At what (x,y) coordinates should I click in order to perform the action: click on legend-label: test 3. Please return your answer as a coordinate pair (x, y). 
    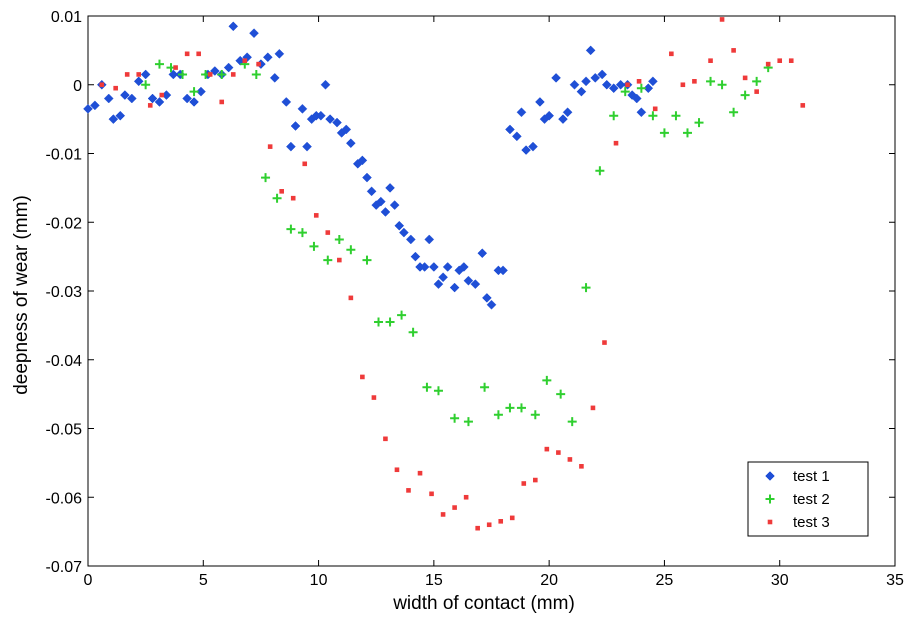
    Looking at the image, I should click on (811, 522).